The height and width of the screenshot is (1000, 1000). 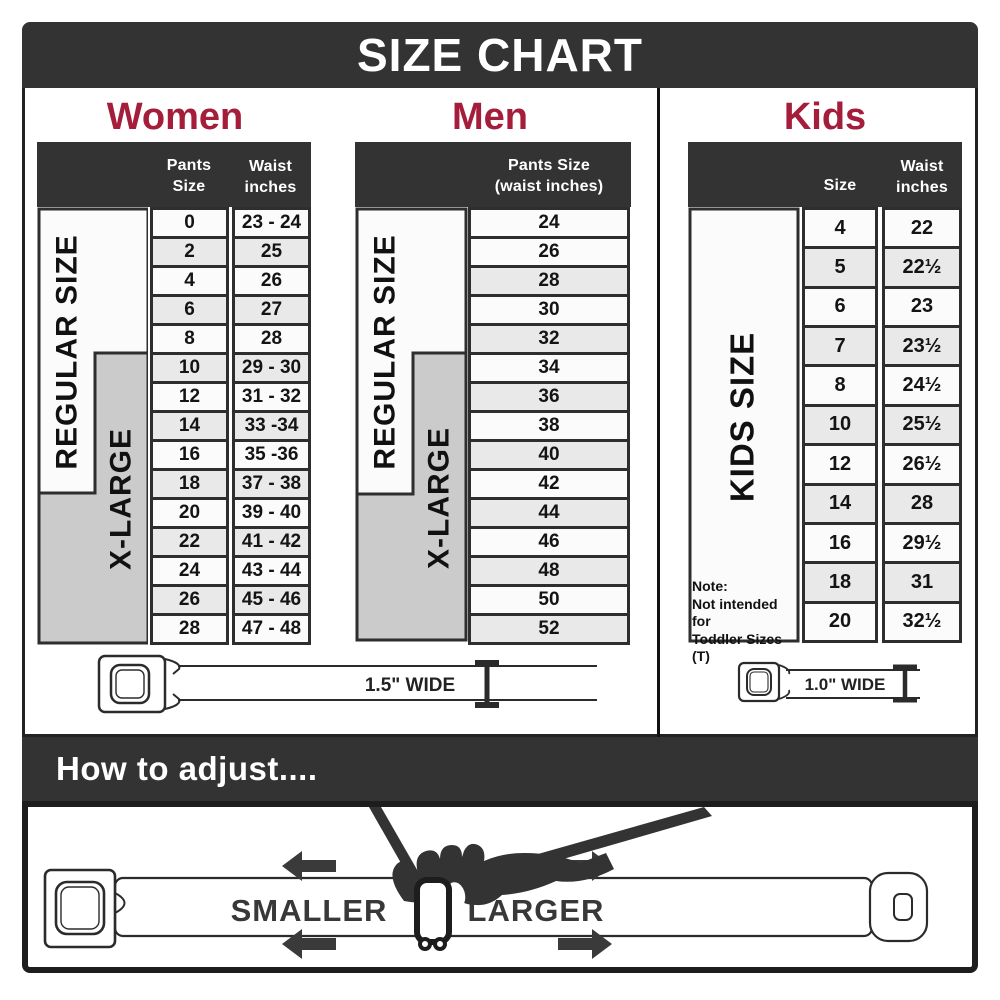 I want to click on kids-width-ibeam-caps, so click(x=905, y=683).